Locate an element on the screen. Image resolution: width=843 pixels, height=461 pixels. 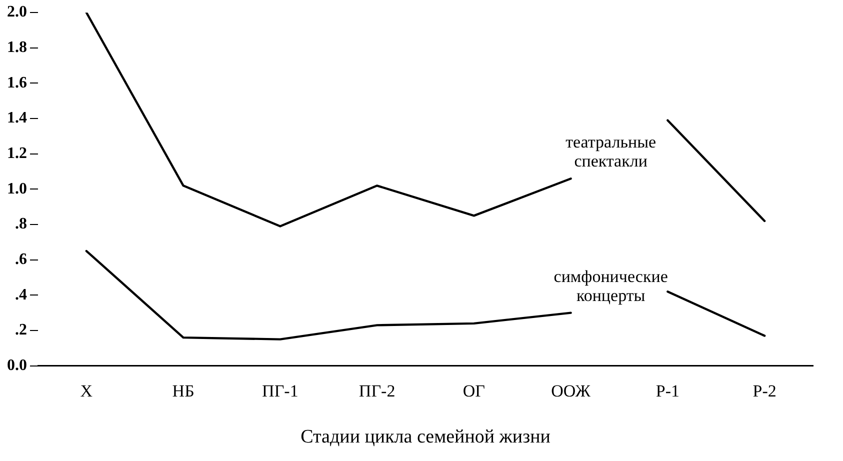
y-tick-label: 1.4 is located at coordinates (17, 118).